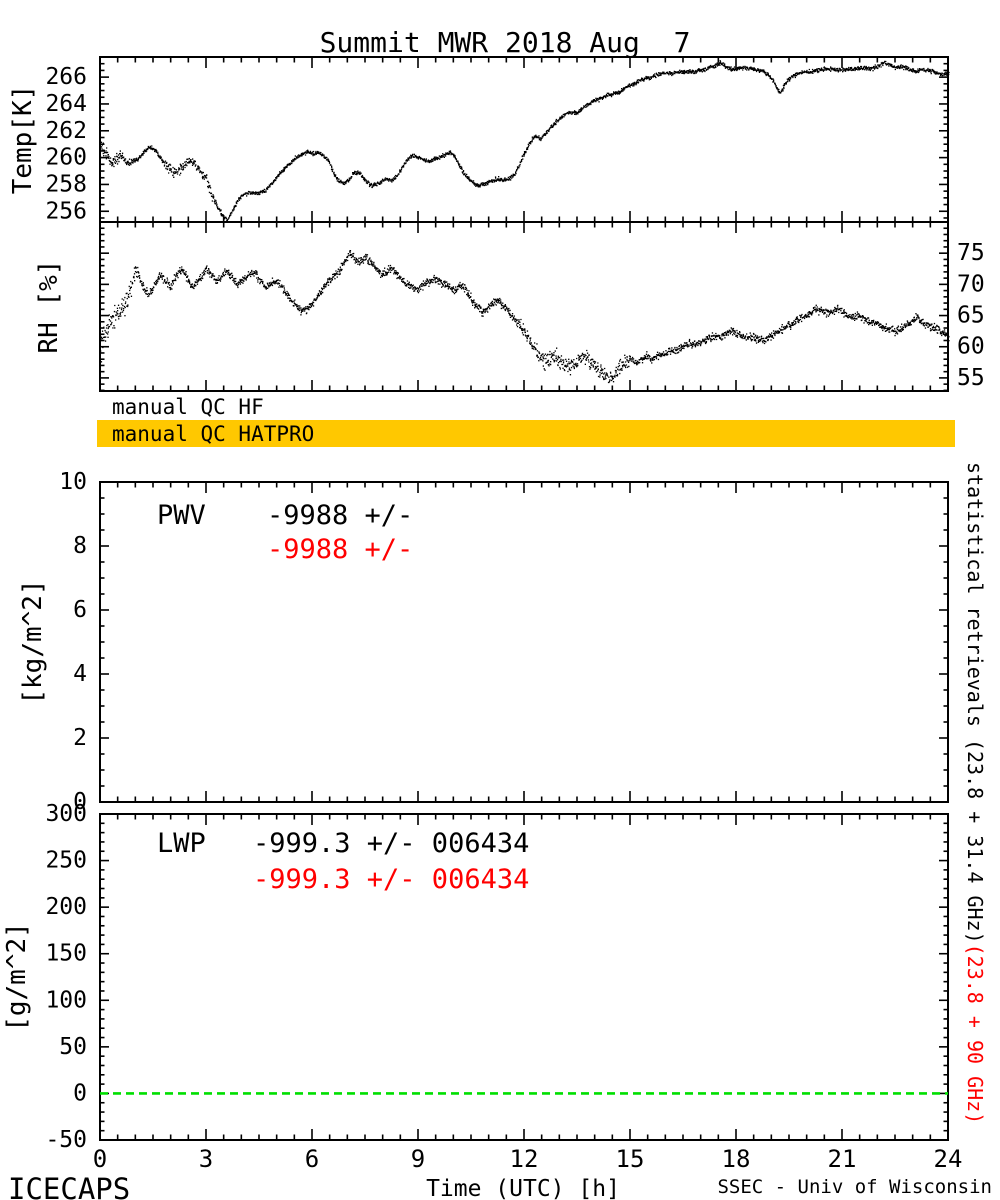 The width and height of the screenshot is (1000, 1200). I want to click on svg-text: 50, so click(73, 1047).